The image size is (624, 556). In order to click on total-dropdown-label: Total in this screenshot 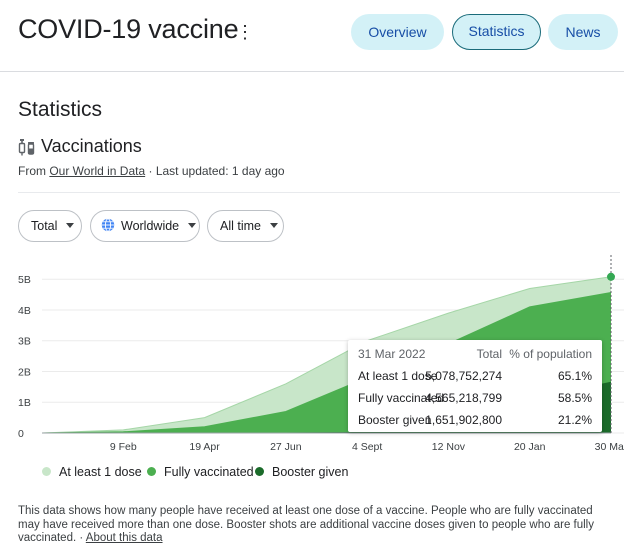, I will do `click(44, 226)`.